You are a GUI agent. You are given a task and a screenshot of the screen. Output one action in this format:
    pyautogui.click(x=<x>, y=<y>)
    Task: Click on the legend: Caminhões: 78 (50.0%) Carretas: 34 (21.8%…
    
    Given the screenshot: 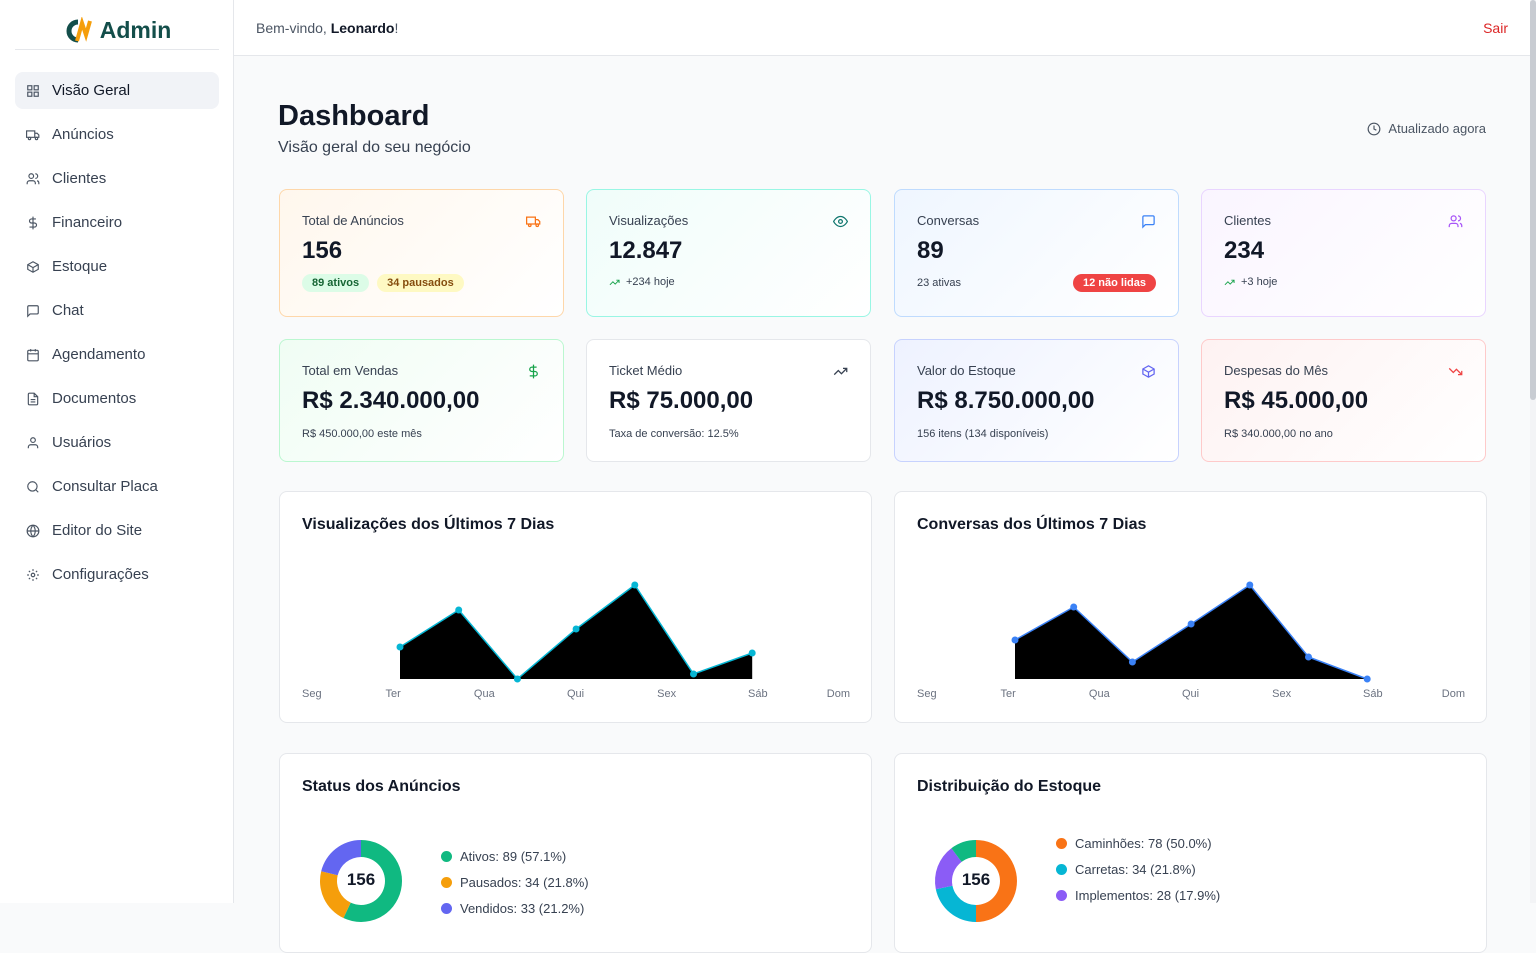 What is the action you would take?
    pyautogui.click(x=1138, y=869)
    